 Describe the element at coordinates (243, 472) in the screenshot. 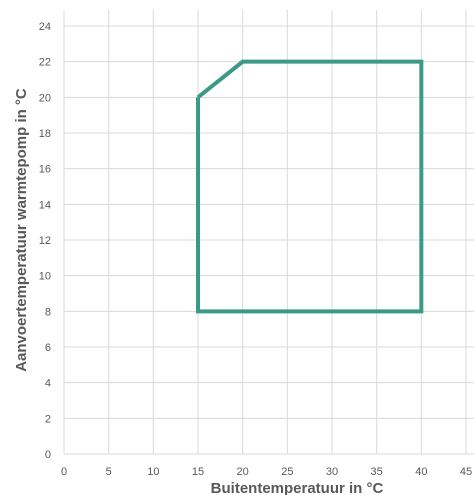

I see `x-tick-label: 20` at that location.